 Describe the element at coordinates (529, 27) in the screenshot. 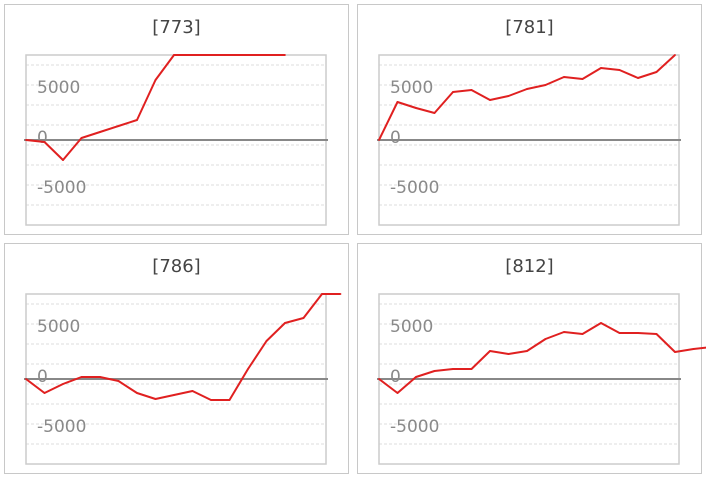

I see `chart-title: [781]` at that location.